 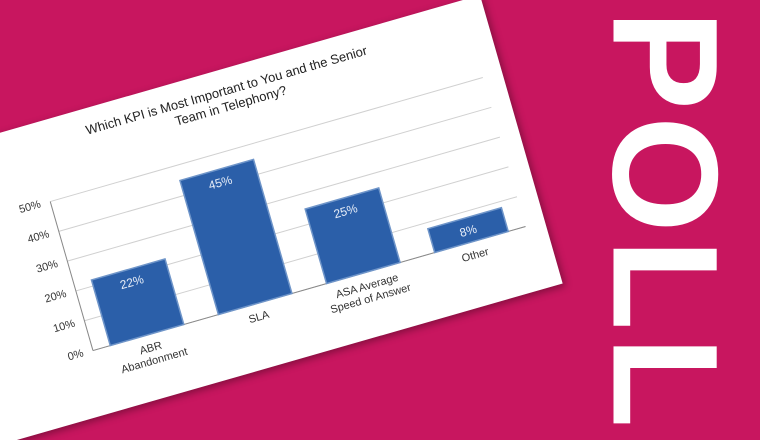 I want to click on y-tick-label: 30%, so click(x=47, y=267).